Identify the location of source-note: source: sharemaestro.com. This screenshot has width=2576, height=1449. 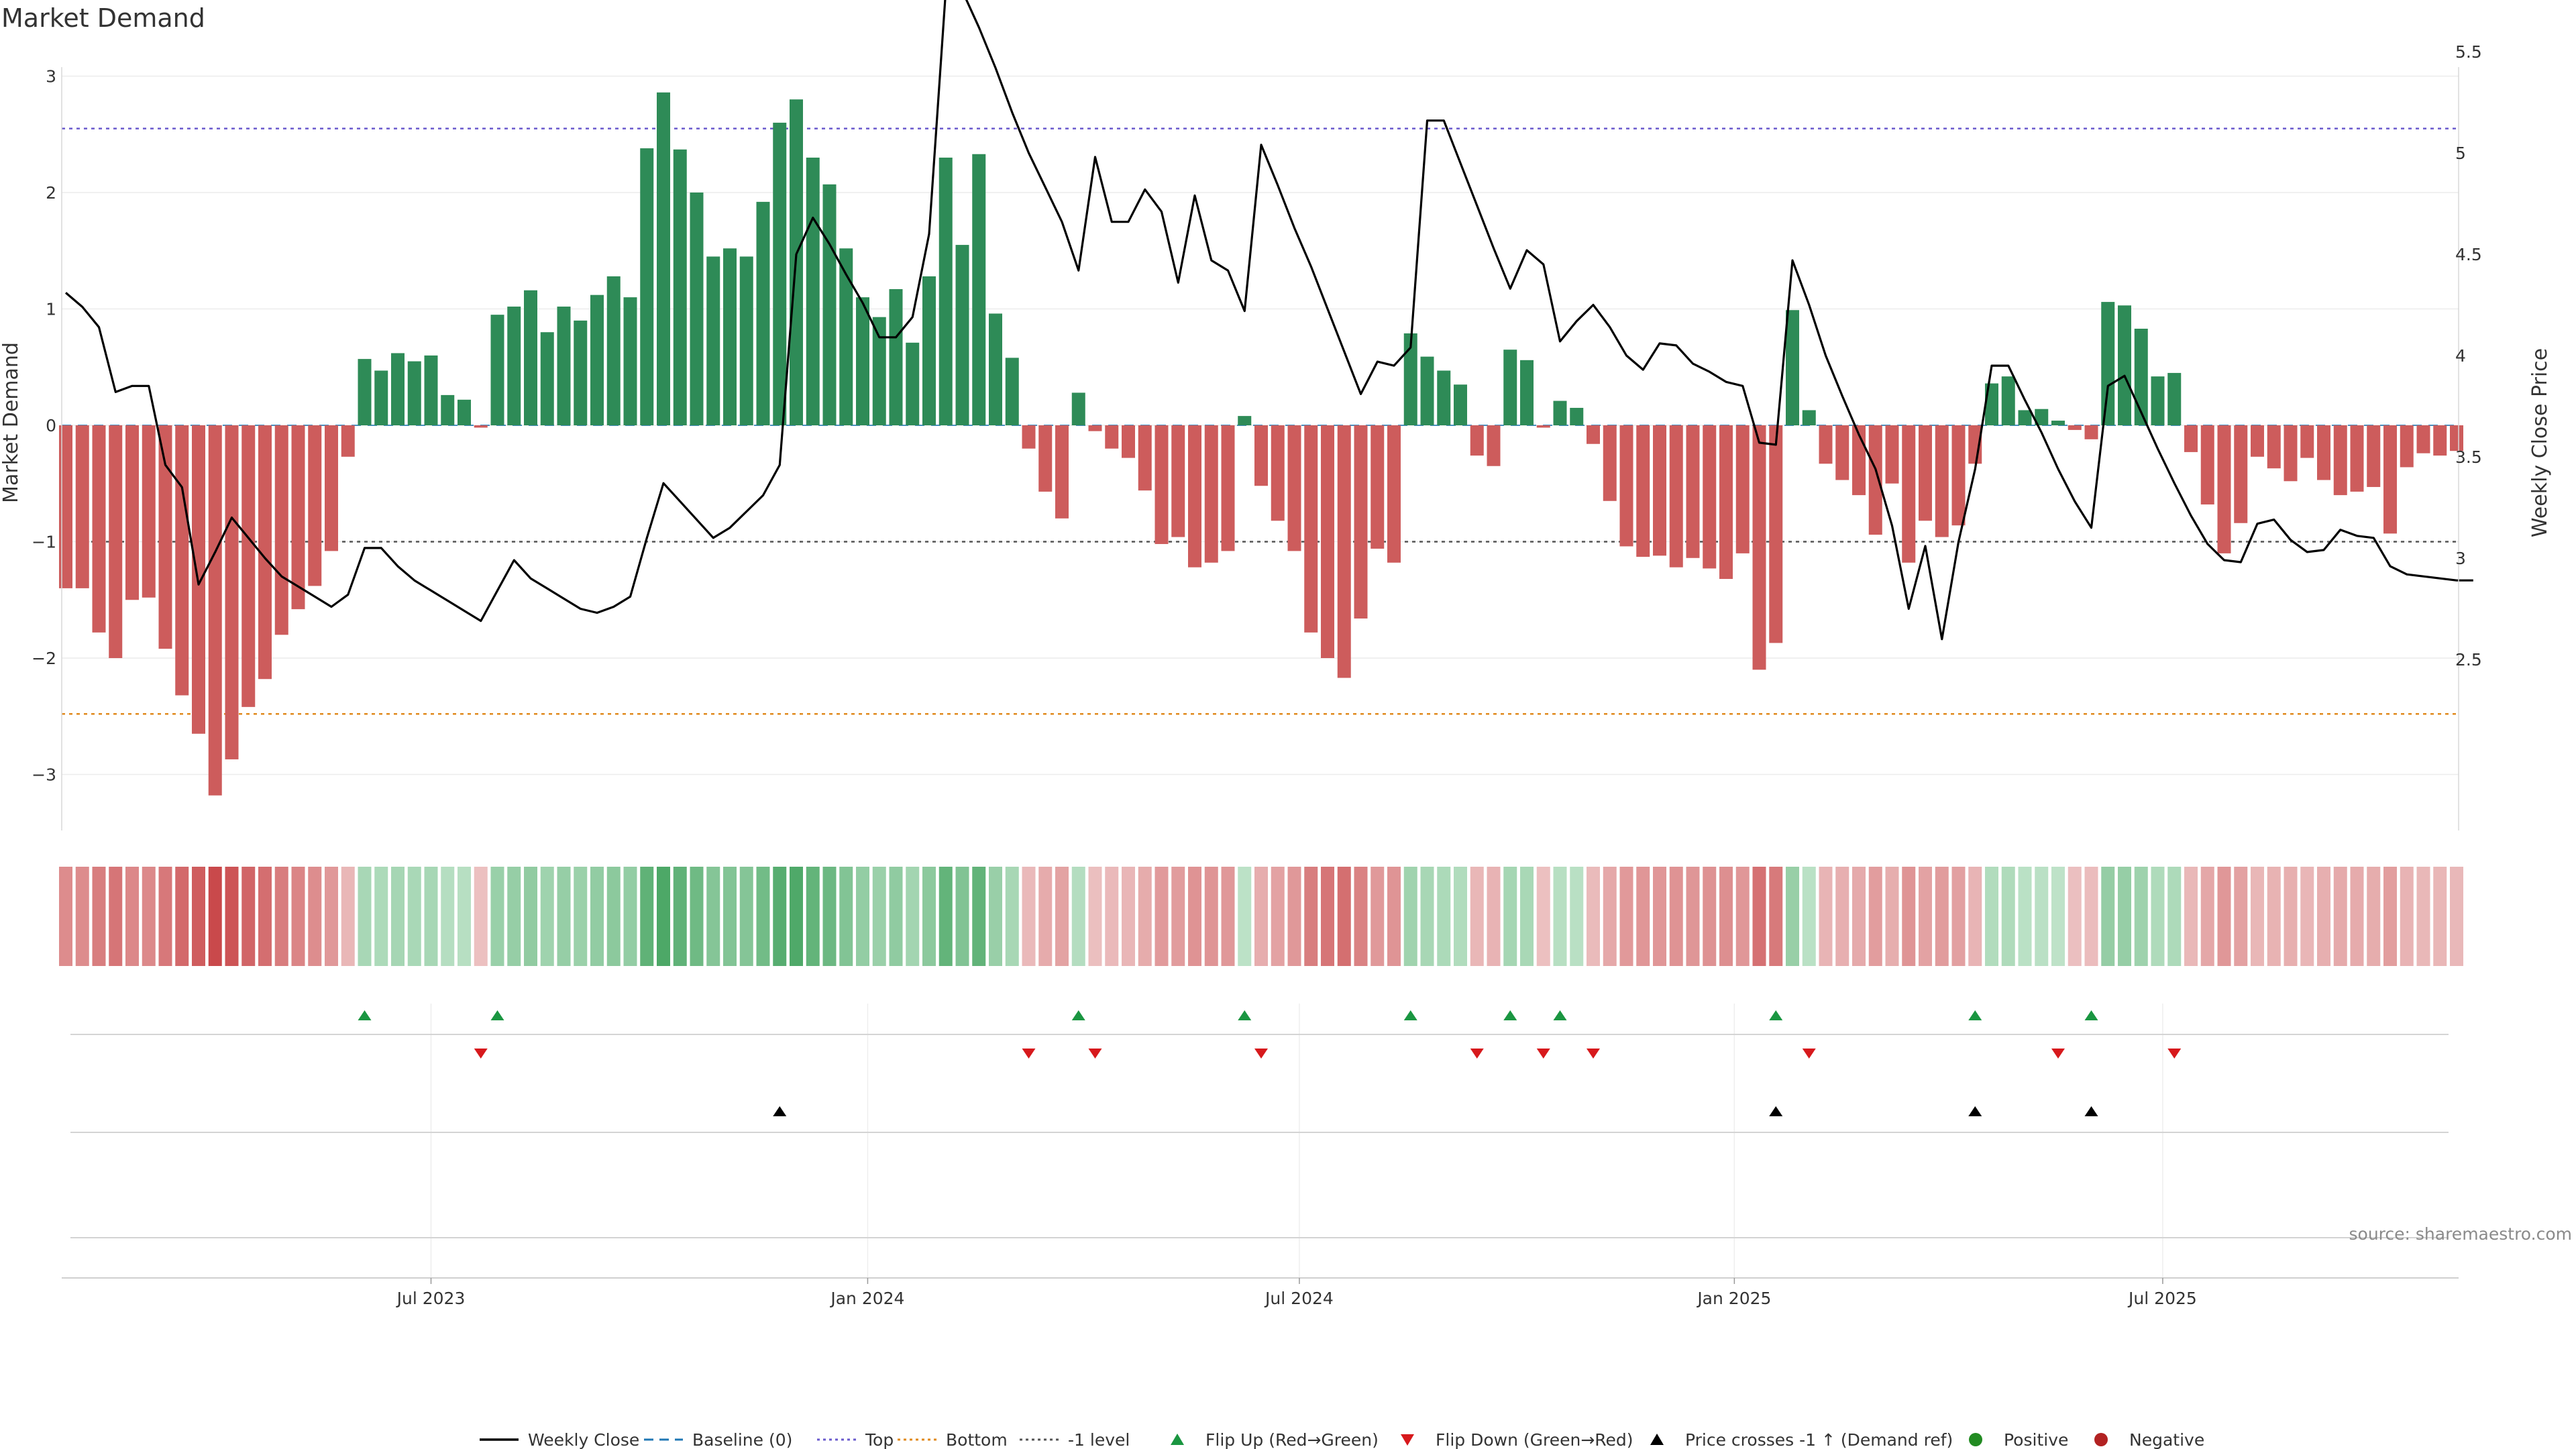
(2461, 1234).